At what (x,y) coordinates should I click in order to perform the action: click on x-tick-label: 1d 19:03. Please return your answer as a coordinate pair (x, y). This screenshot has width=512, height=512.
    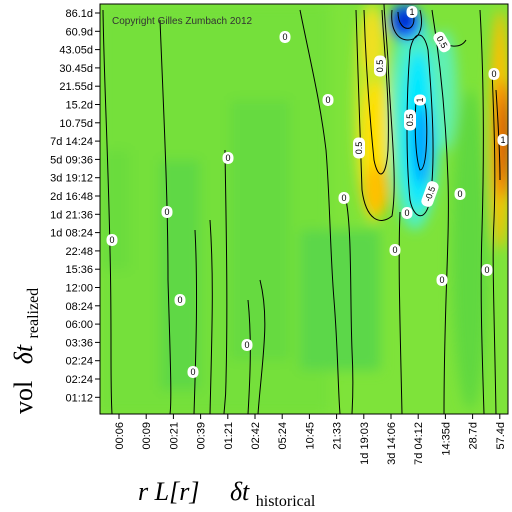
    Looking at the image, I should click on (365, 443).